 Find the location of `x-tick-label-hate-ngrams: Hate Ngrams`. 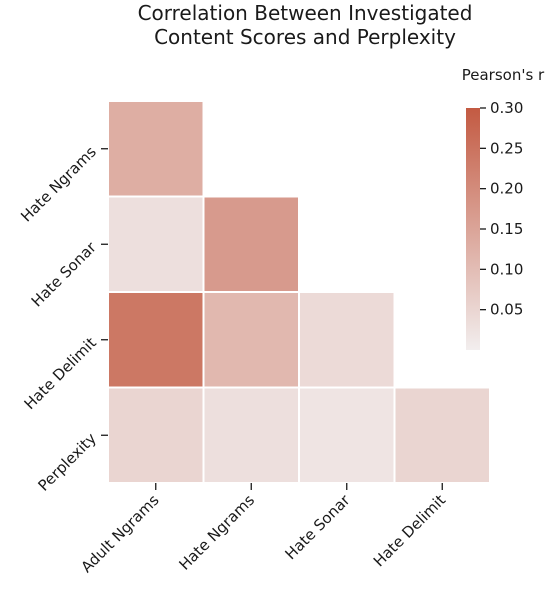

x-tick-label-hate-ngrams: Hate Ngrams is located at coordinates (216, 532).